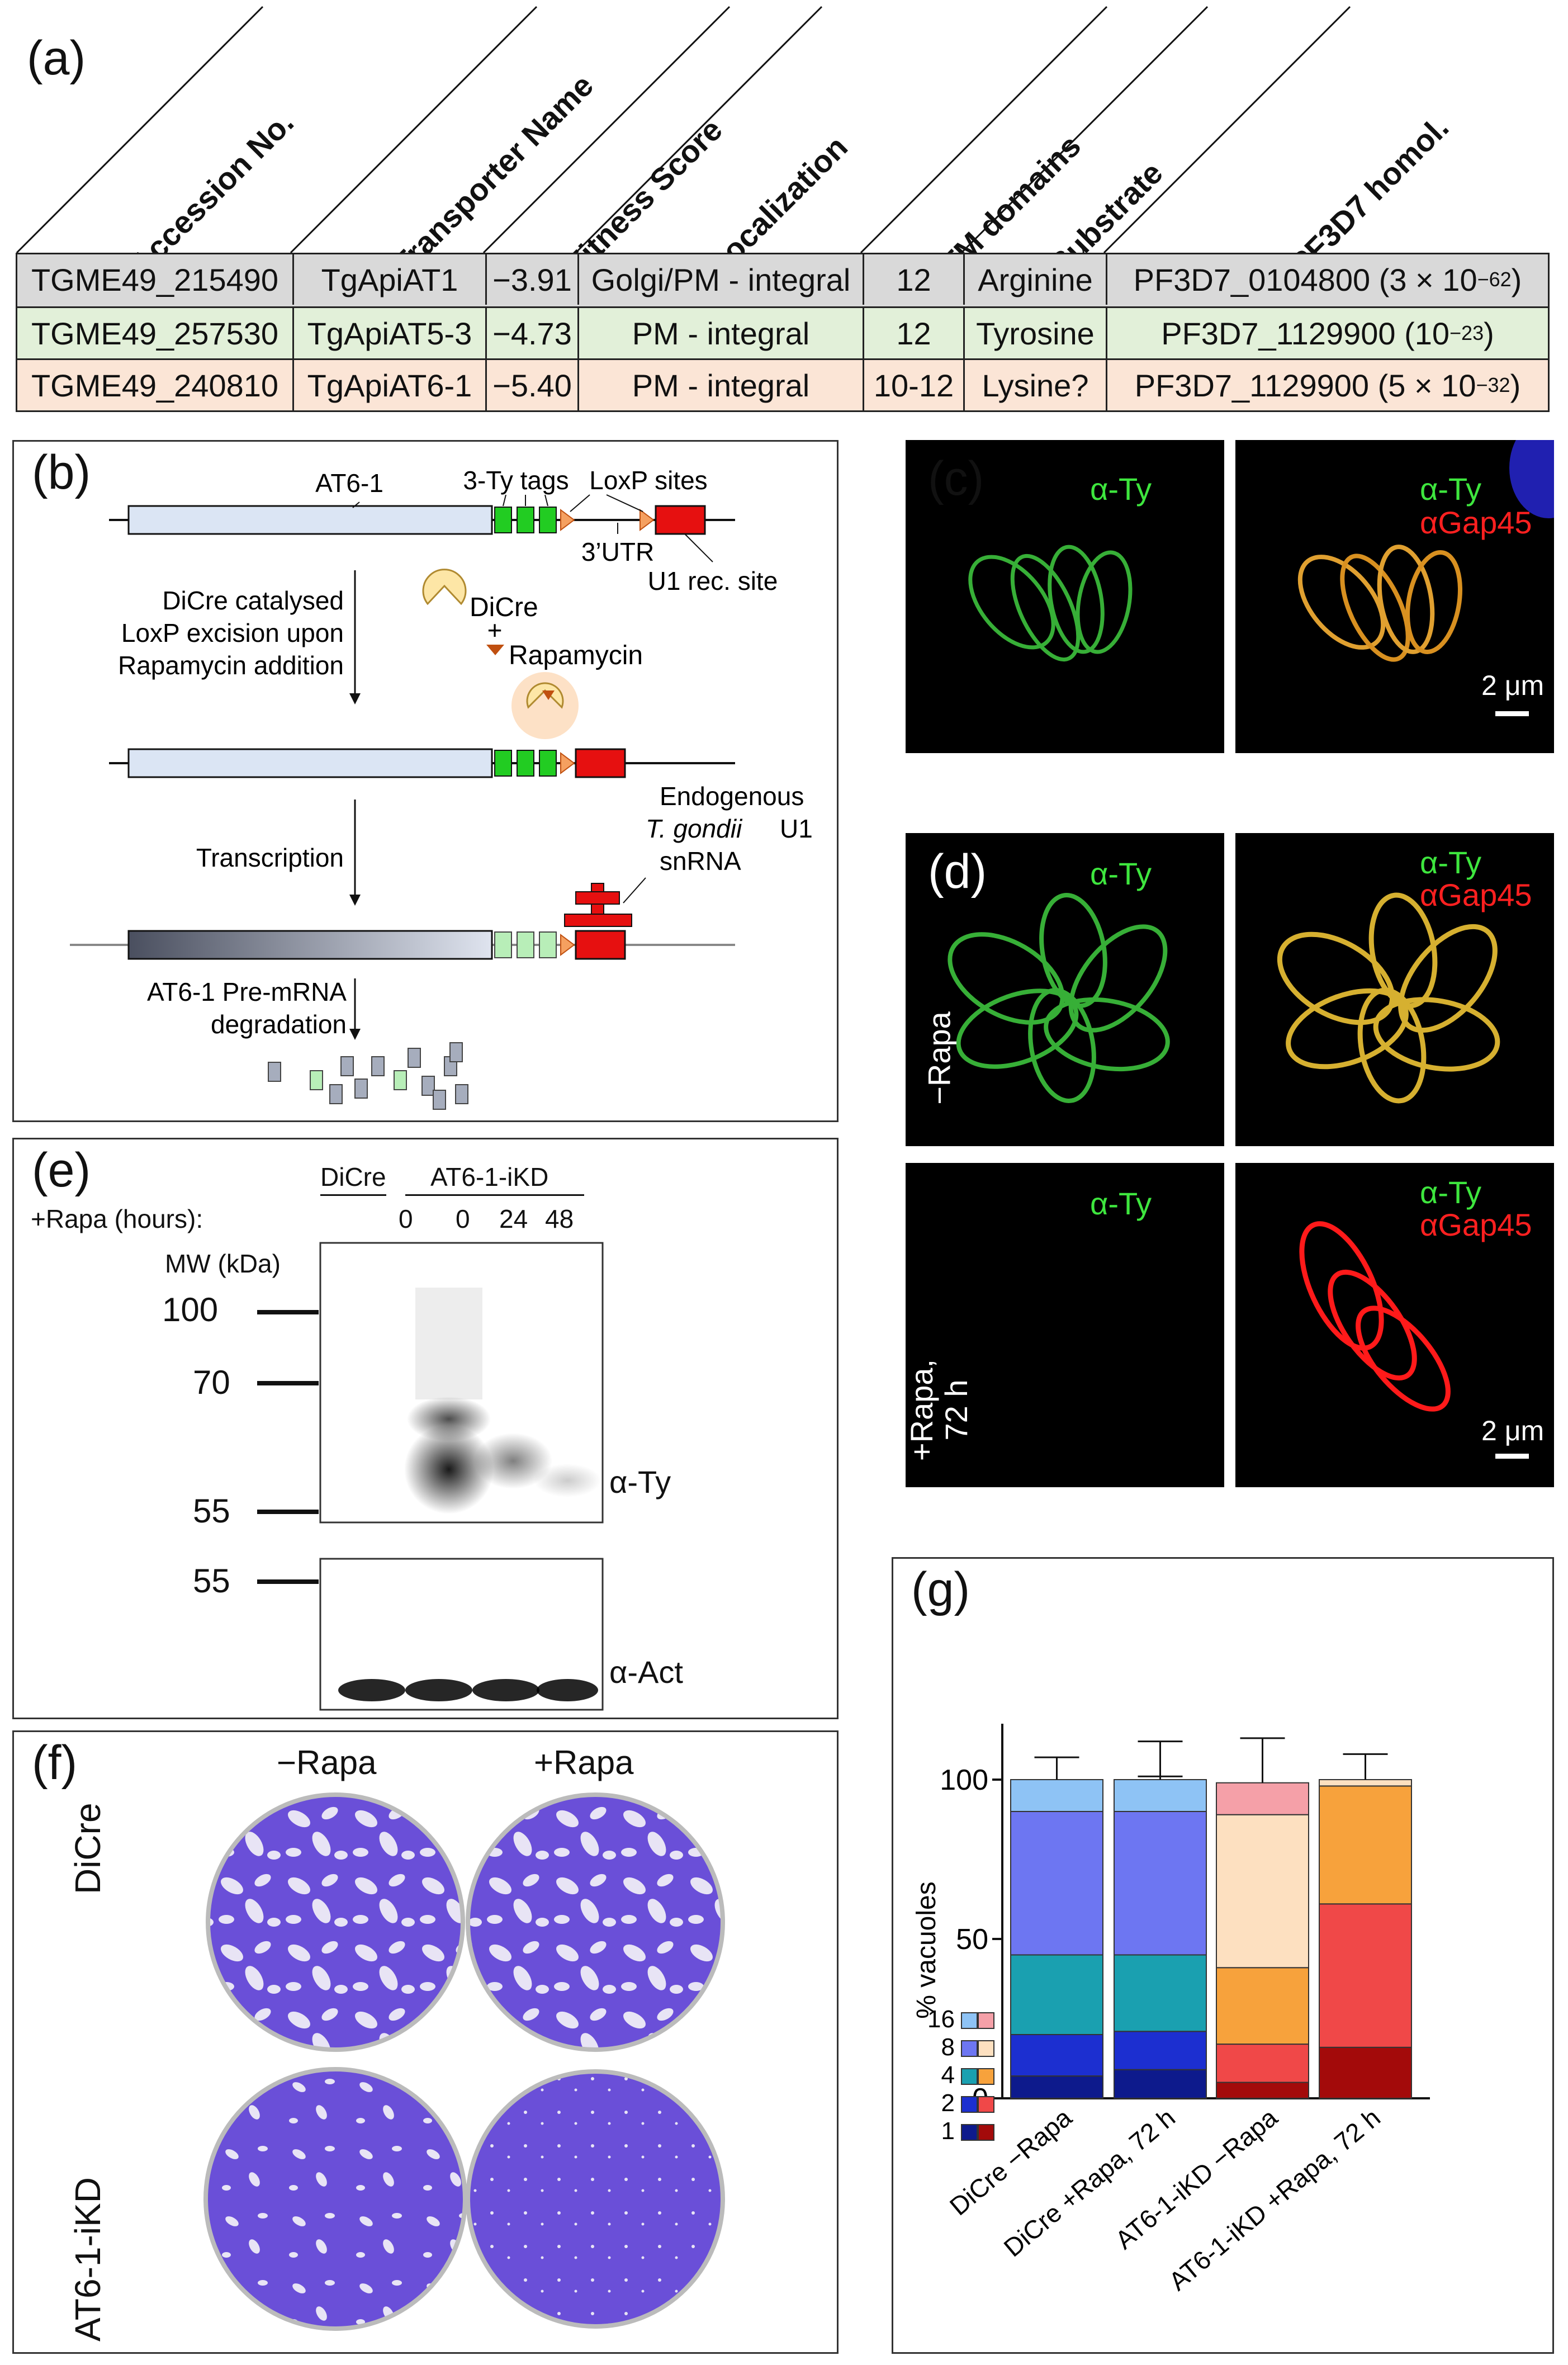  I want to click on legend-label: 1, so click(948, 2131).